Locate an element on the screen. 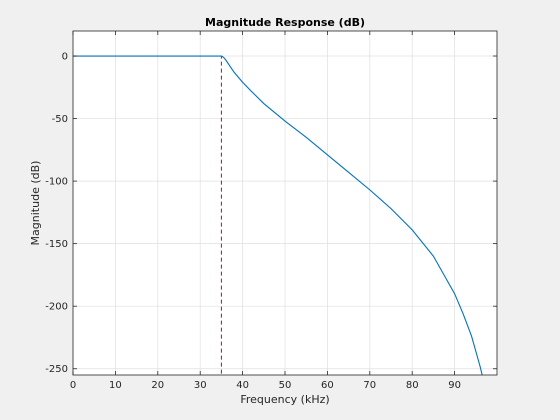 This screenshot has width=560, height=420. y-axis-label: Magnitude (dB) is located at coordinates (35, 203).